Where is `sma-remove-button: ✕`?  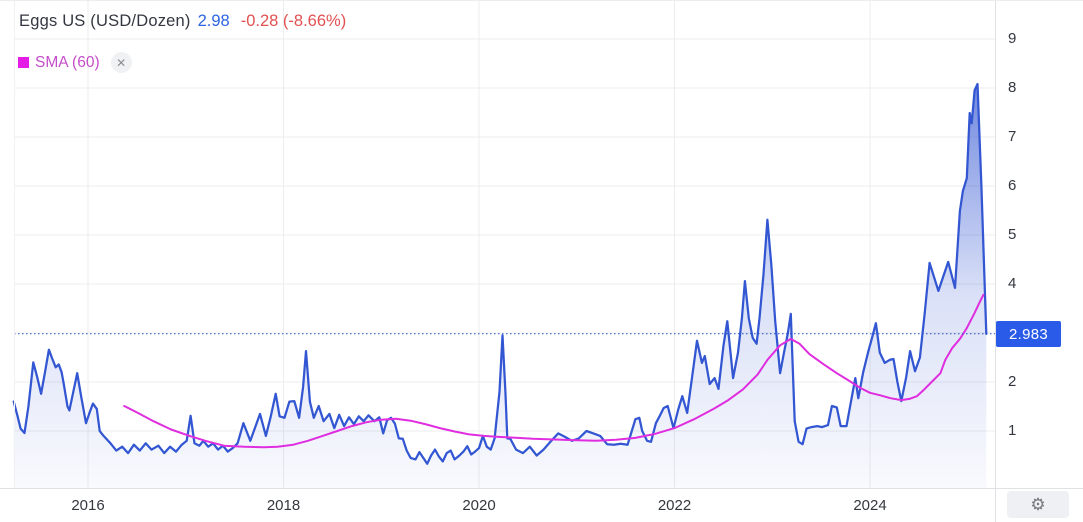 sma-remove-button: ✕ is located at coordinates (121, 62).